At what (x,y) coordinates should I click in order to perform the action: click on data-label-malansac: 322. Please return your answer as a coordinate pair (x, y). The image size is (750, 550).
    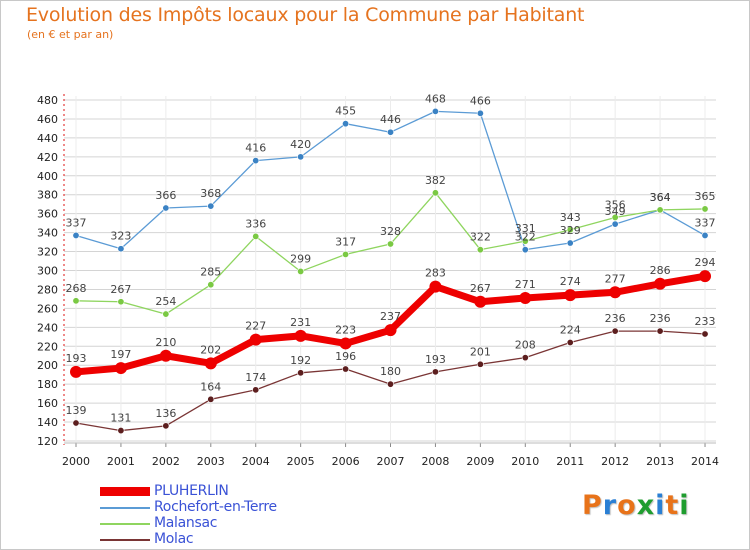
    Looking at the image, I should click on (480, 237).